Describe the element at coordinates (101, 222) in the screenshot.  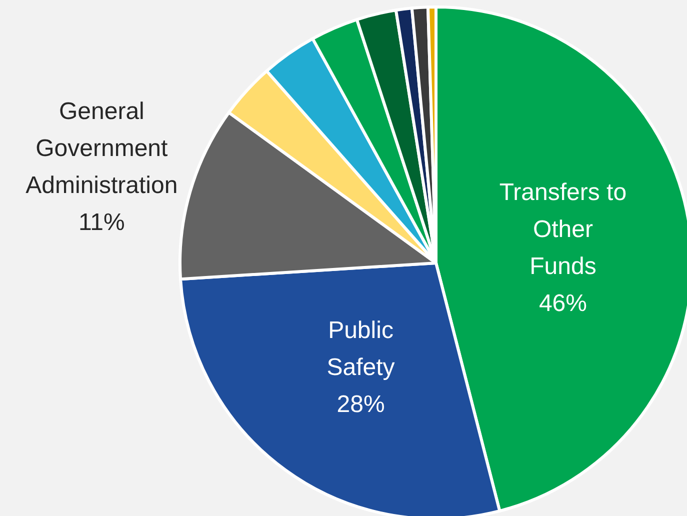
I see `data-label: 11%` at that location.